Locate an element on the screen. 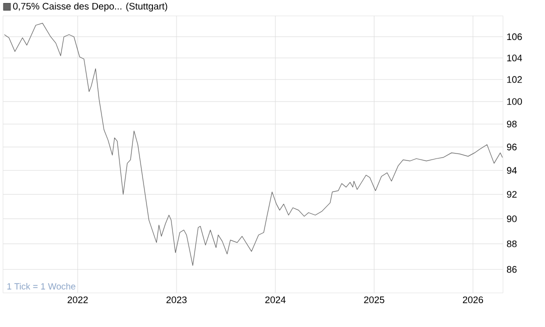 The image size is (545, 327). x-tick-label: 2025 is located at coordinates (374, 300).